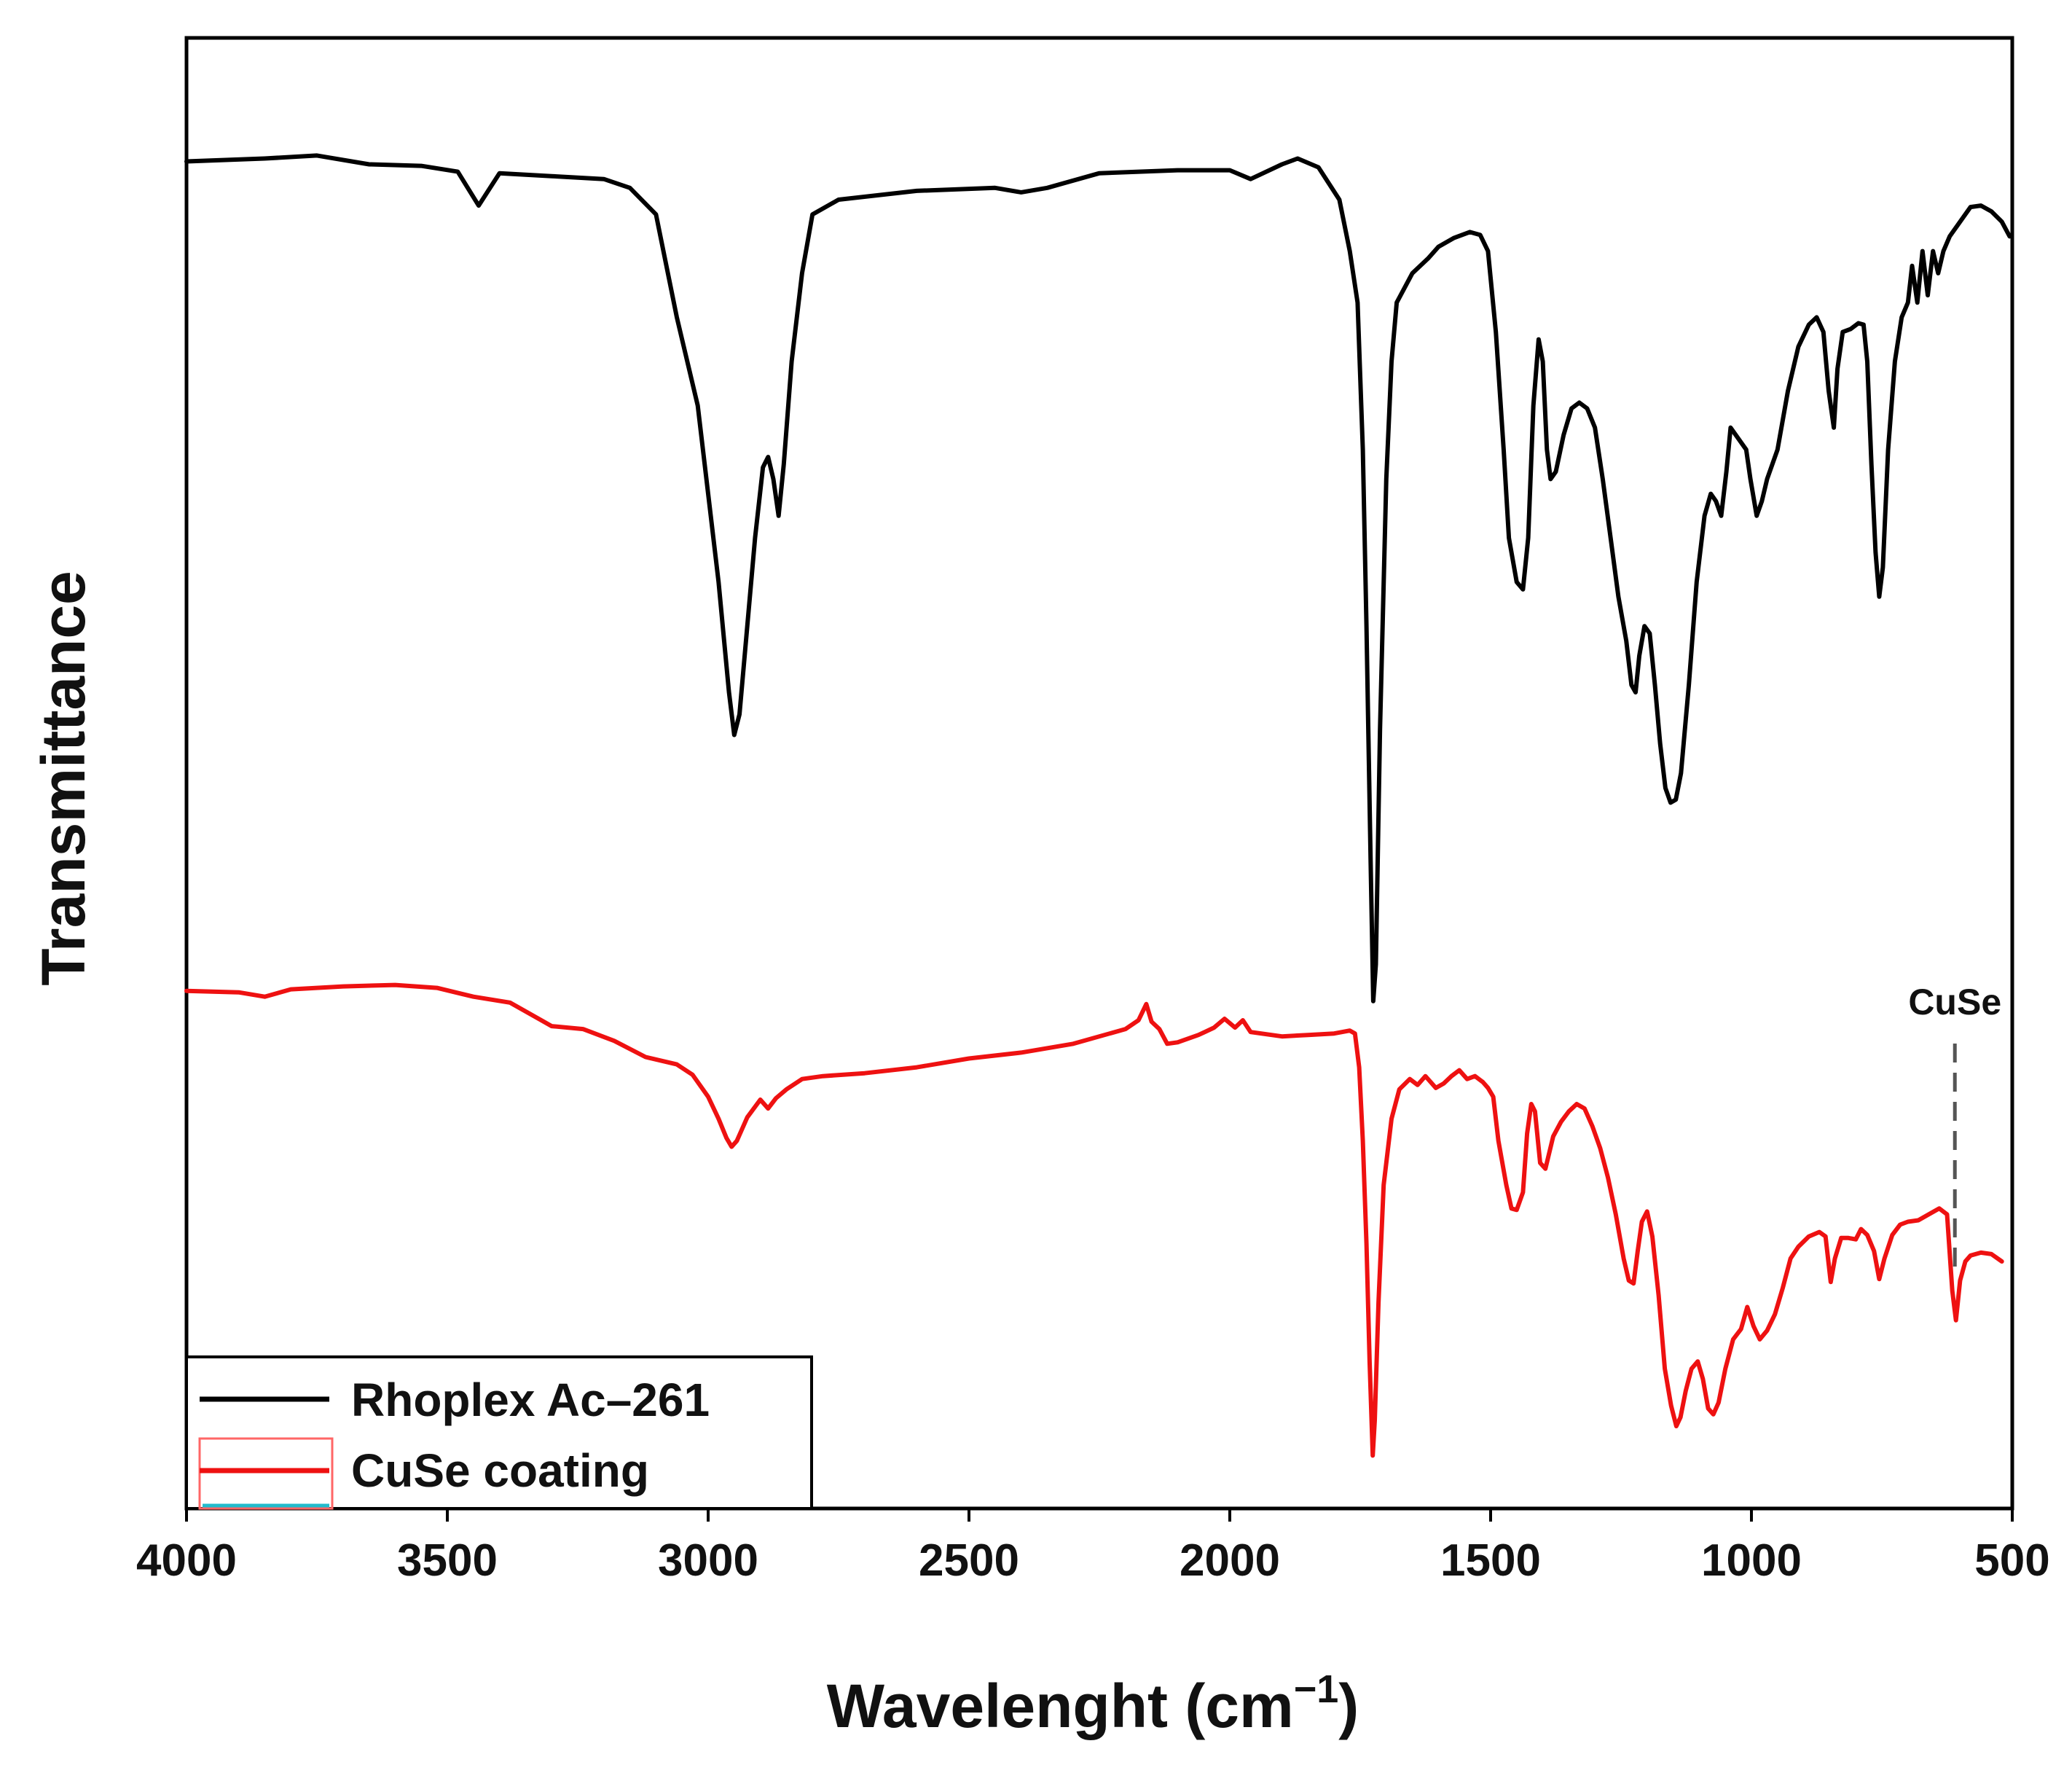  What do you see at coordinates (1060, 1706) in the screenshot?
I see `x-axis-title-main: Wavelenght (cm` at bounding box center [1060, 1706].